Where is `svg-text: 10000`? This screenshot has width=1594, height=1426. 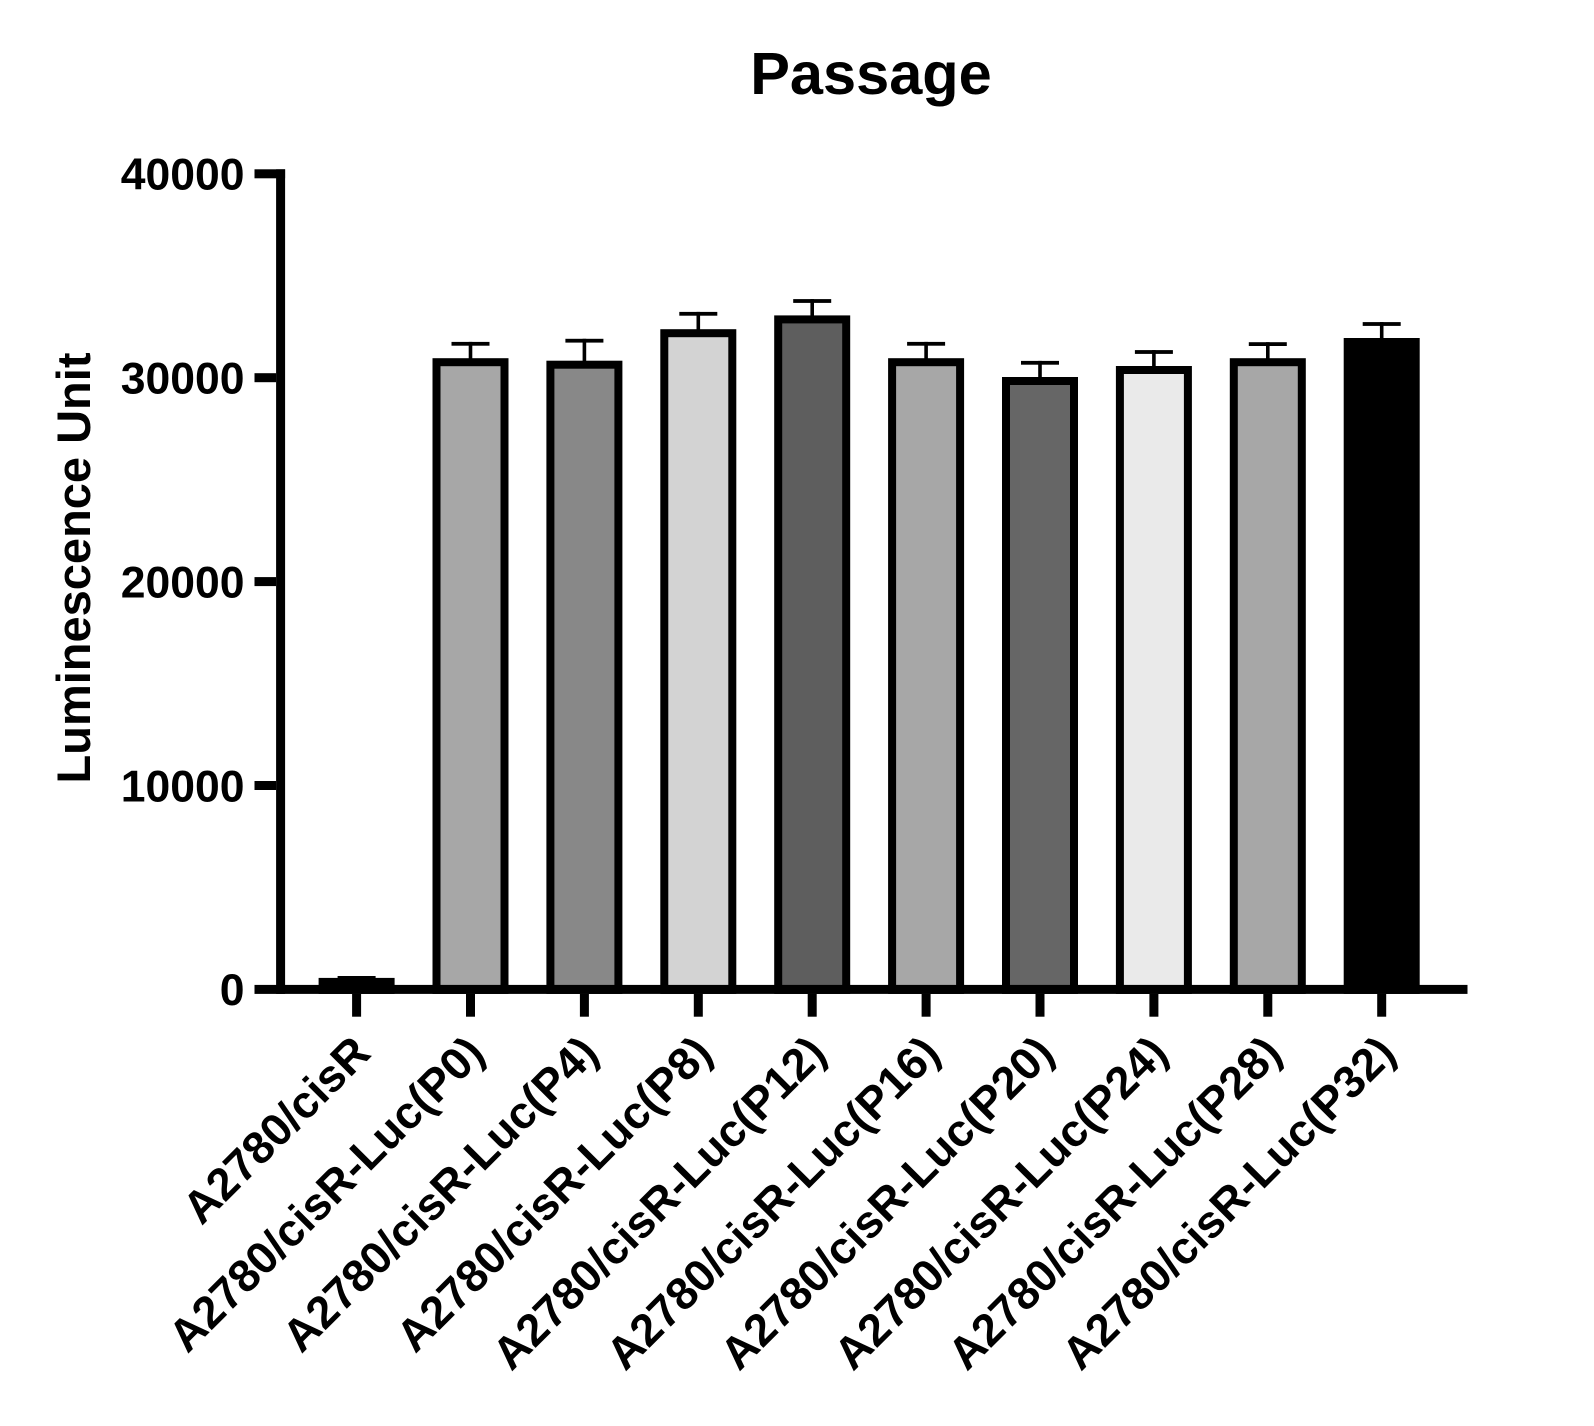
svg-text: 10000 is located at coordinates (183, 786).